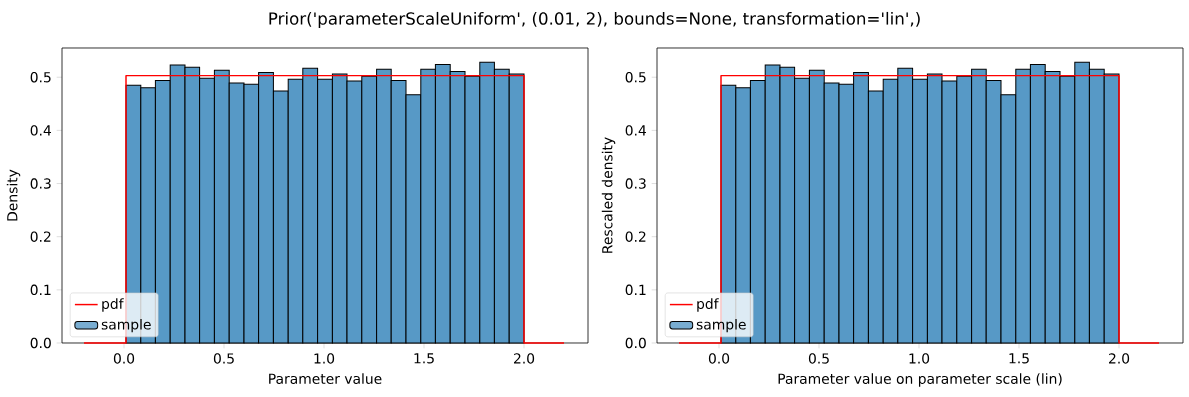 This screenshot has width=1189, height=397. What do you see at coordinates (594, 20) in the screenshot?
I see `chart-title: Prior('parameterScaleUniform', (0.01, 2), bounds=None, transformation='lin',)` at bounding box center [594, 20].